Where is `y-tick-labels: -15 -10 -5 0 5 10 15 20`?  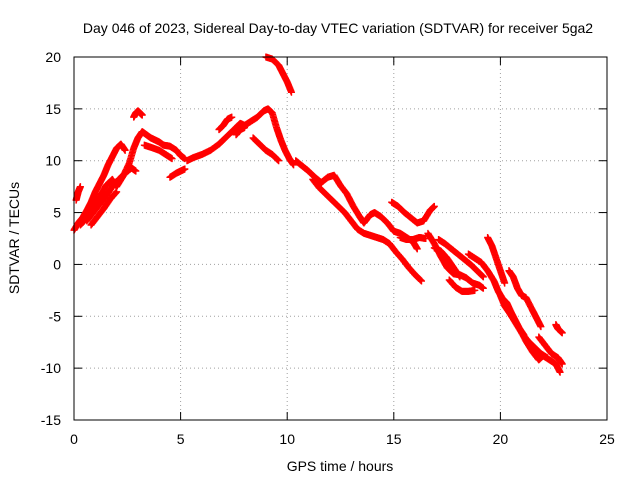 y-tick-labels: -15 -10 -5 0 5 10 15 20 is located at coordinates (51, 238).